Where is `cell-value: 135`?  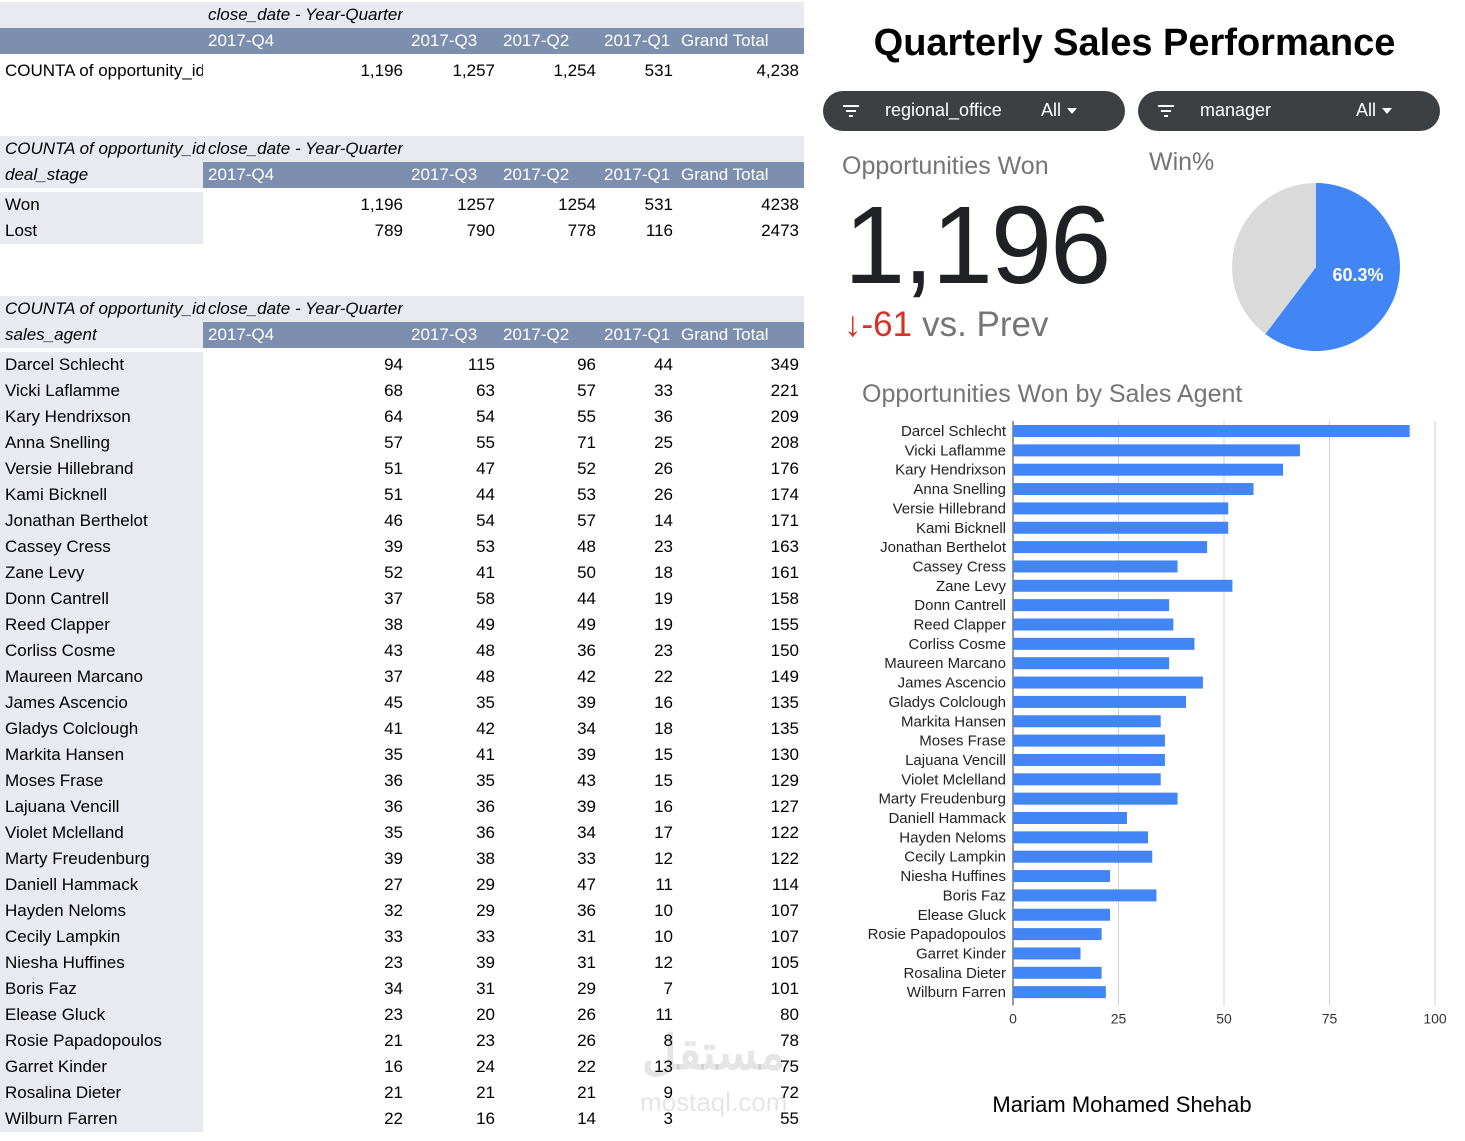
cell-value: 135 is located at coordinates (784, 728).